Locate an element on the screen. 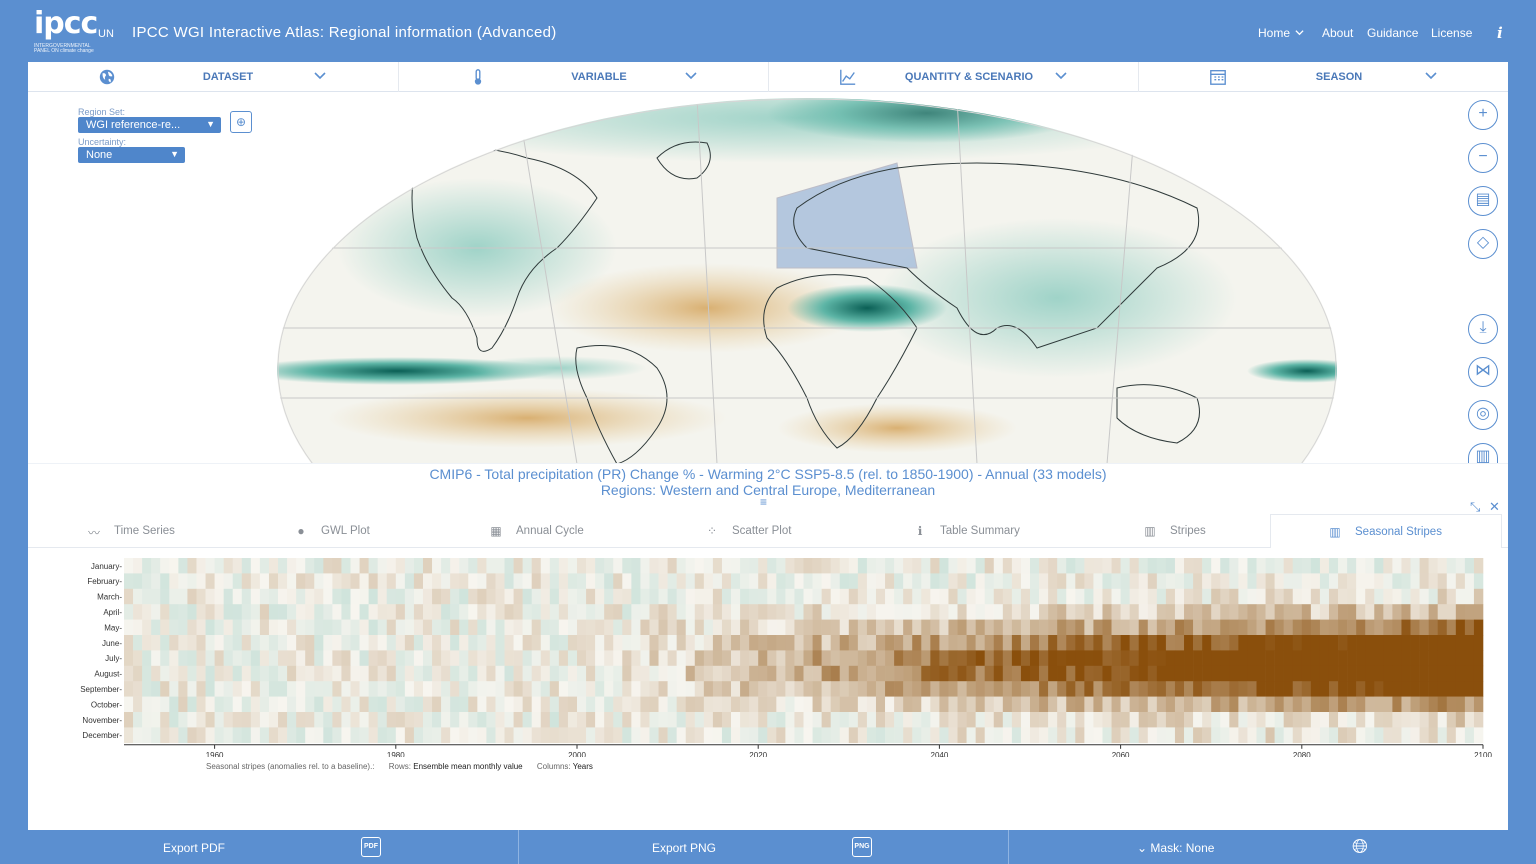  zoom-out-button: − is located at coordinates (1483, 158).